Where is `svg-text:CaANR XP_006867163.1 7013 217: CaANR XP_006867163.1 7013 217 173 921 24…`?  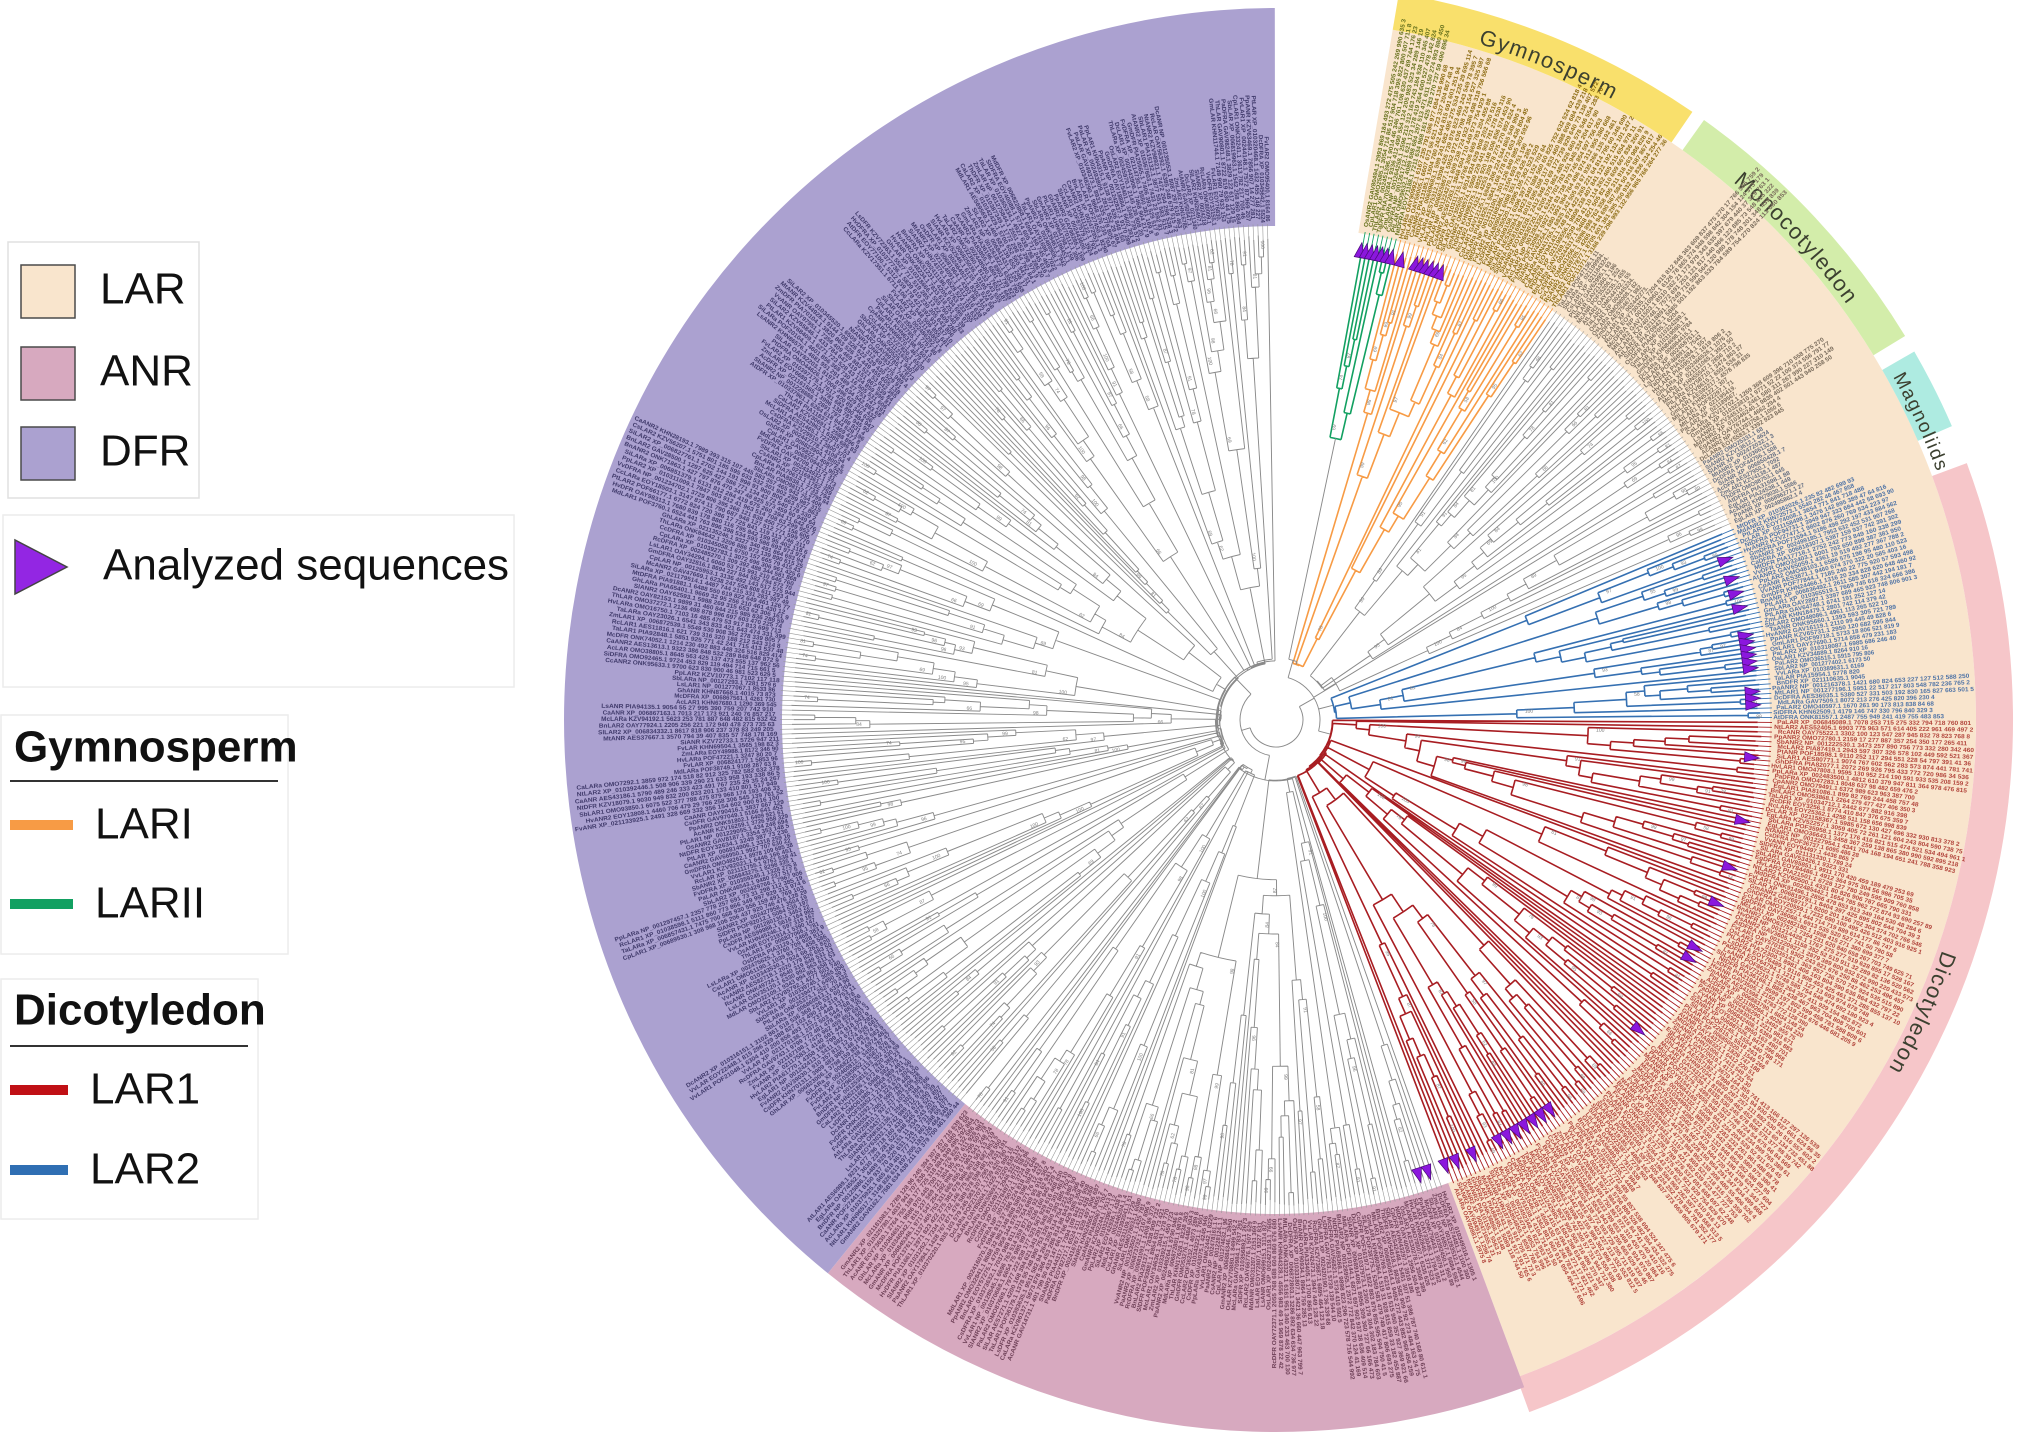
svg-text:CaANR XP_006867163.1 7013 217: CaANR XP_006867163.1 7013 217 173 921 24… is located at coordinates (690, 714).